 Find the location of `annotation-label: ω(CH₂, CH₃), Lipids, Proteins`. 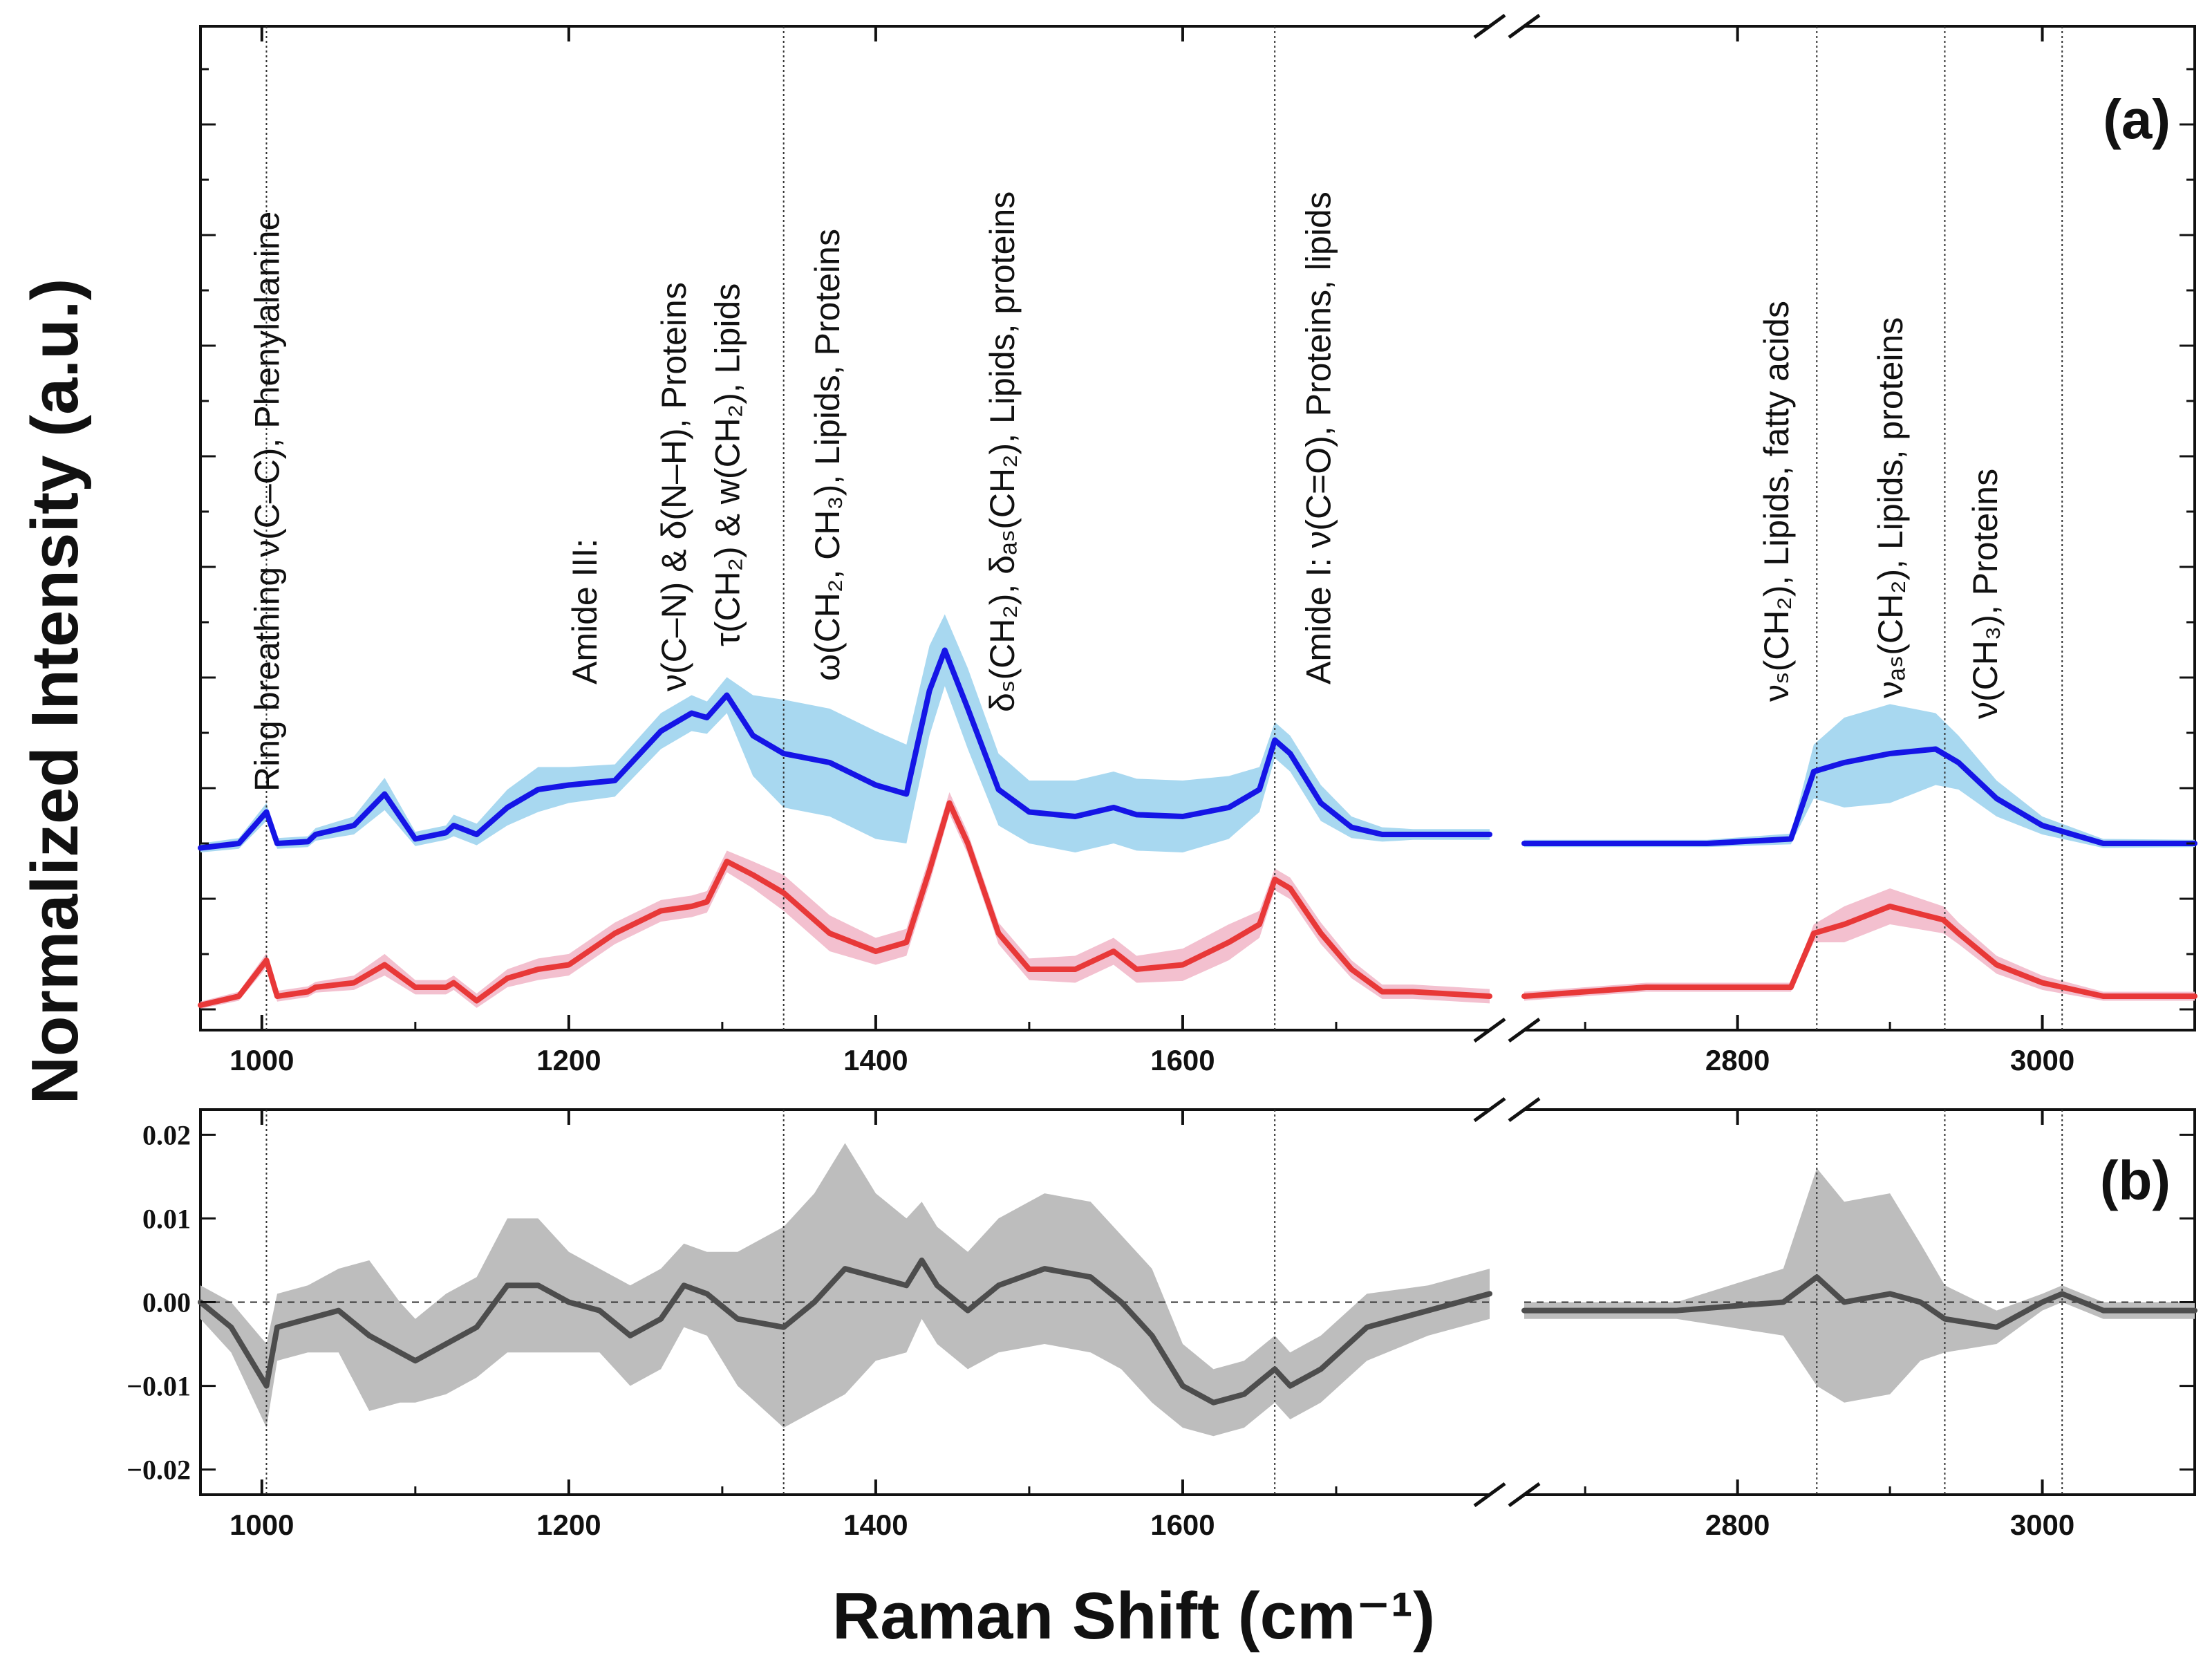

annotation-label: ω(CH₂, CH₃), Lipids, Proteins is located at coordinates (828, 455).